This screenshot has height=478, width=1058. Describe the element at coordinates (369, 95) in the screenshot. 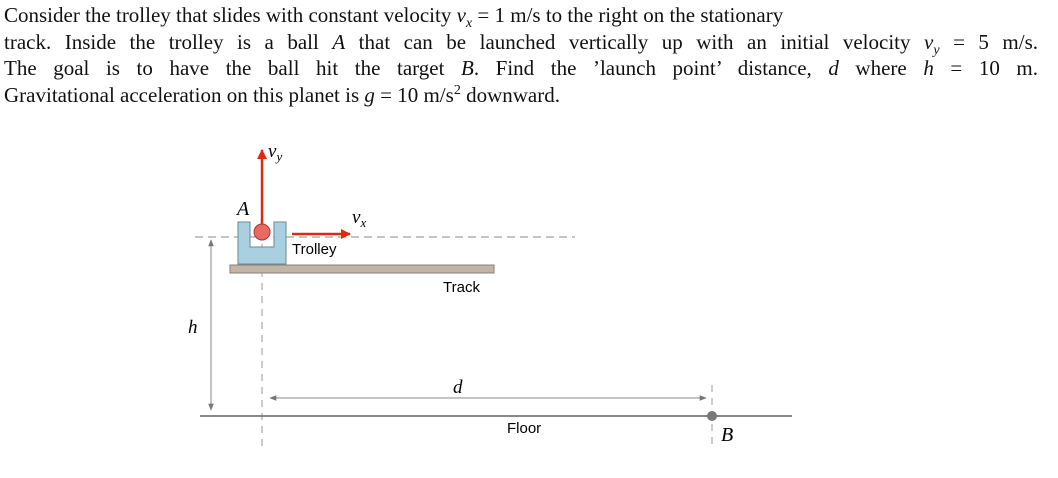

I see `math: g` at that location.